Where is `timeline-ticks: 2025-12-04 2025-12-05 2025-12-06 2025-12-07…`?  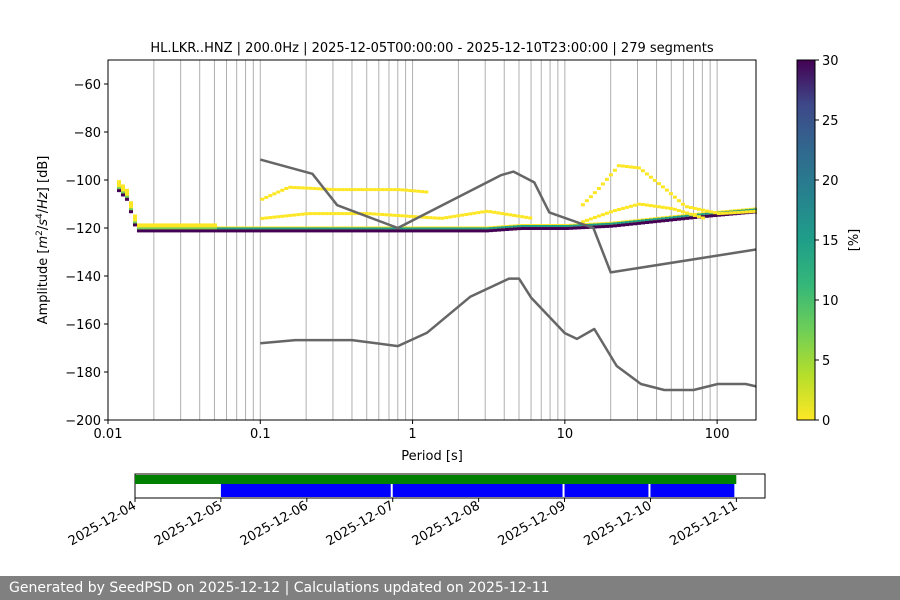
timeline-ticks: 2025-12-04 2025-12-05 2025-12-06 2025-12-07… is located at coordinates (403, 523).